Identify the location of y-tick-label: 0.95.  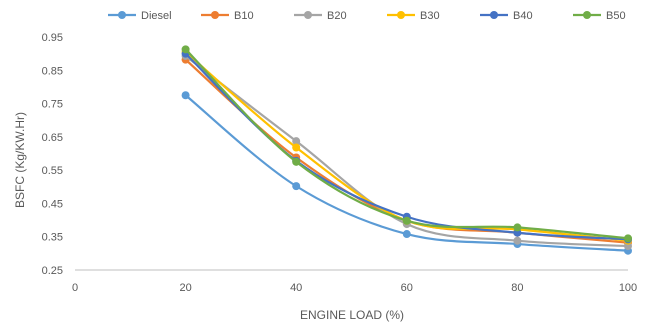
(52, 38).